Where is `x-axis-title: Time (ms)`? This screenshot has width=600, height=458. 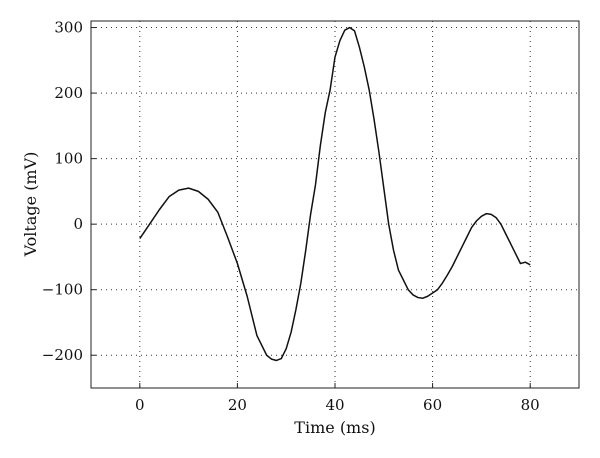 x-axis-title: Time (ms) is located at coordinates (334, 427).